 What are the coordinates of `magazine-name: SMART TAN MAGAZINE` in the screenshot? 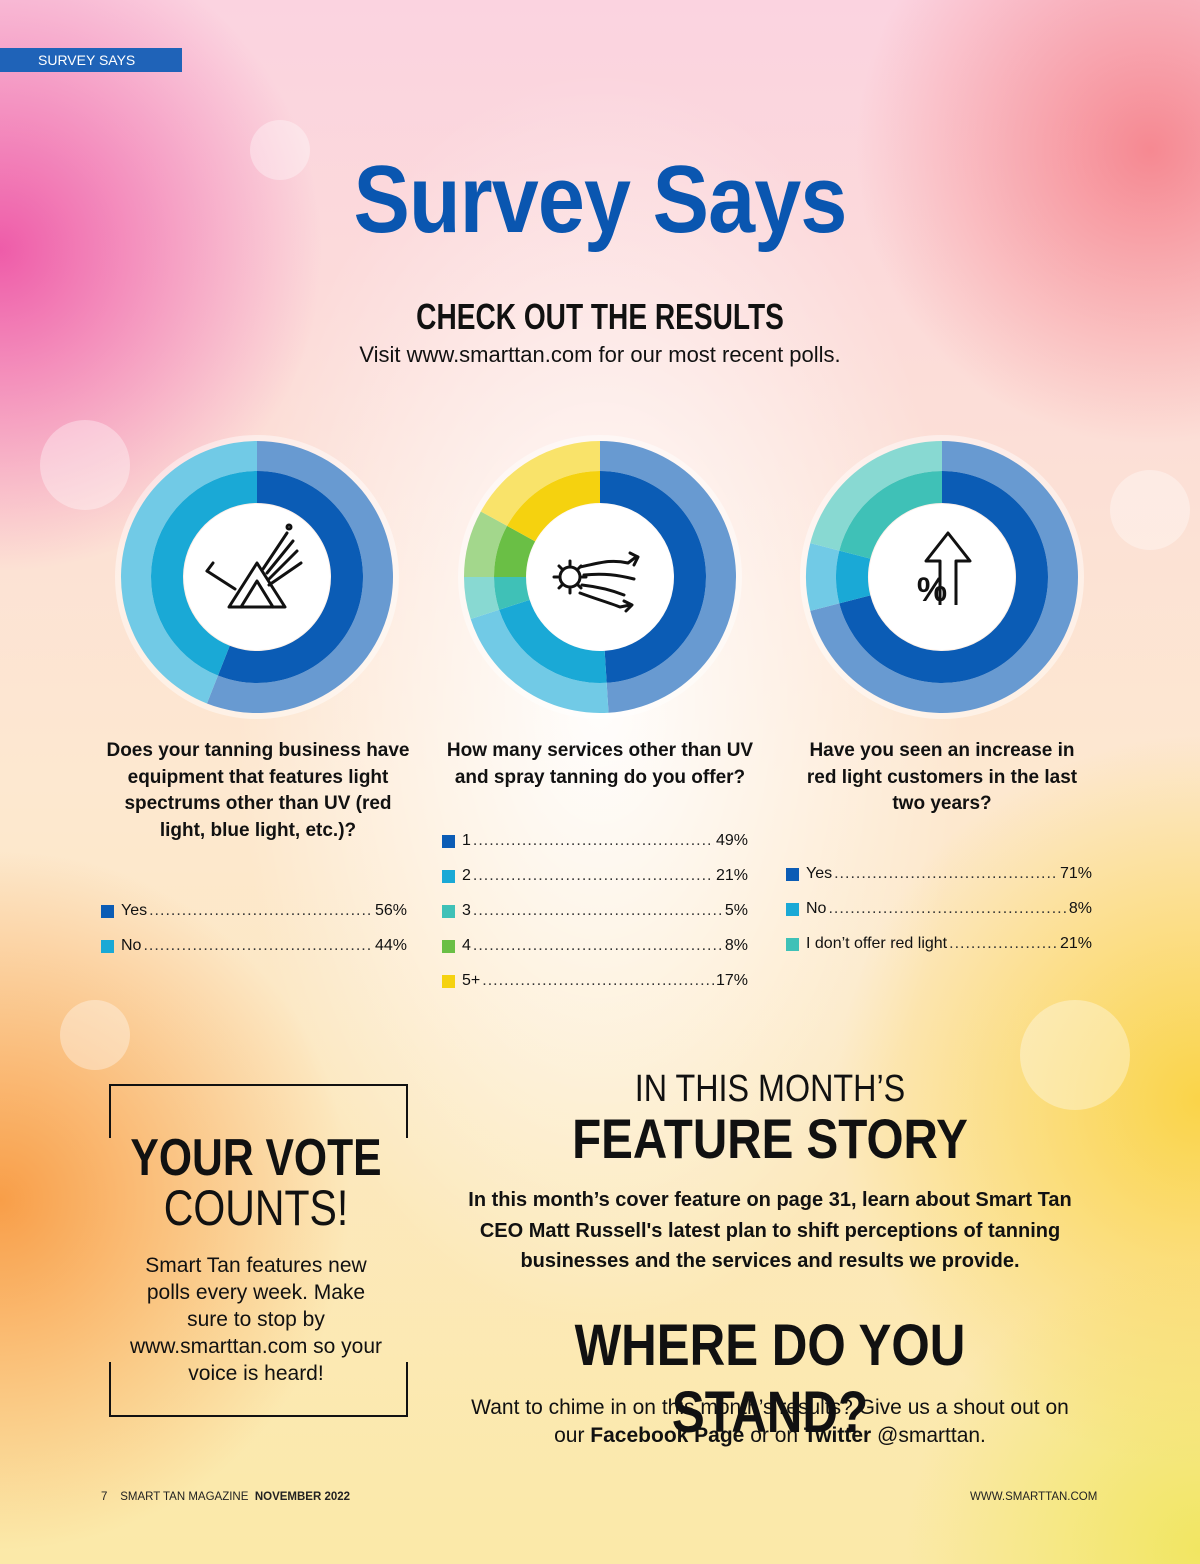 It's located at (184, 1497).